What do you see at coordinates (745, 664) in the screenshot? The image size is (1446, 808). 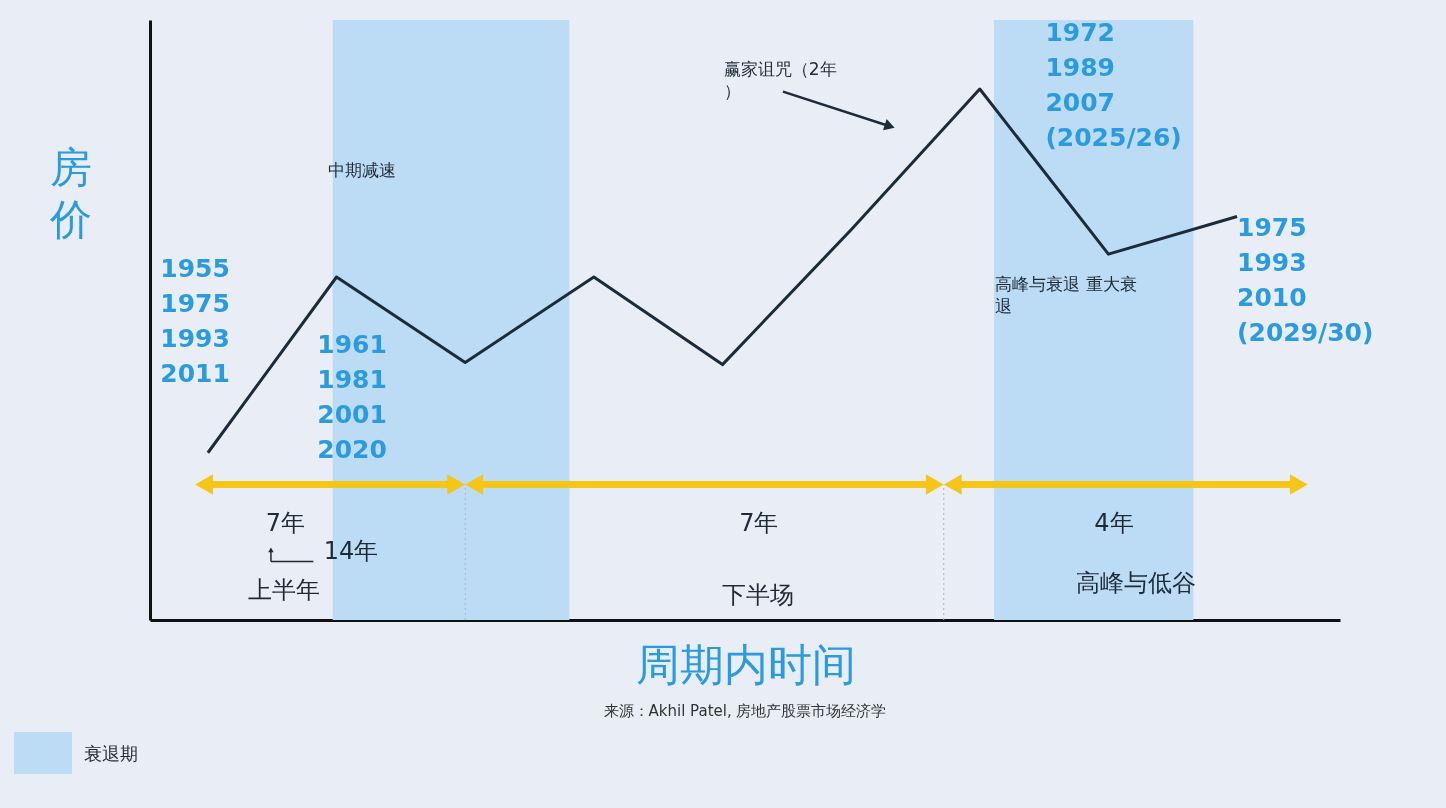 I see `x-axis-title: 周期内时间` at bounding box center [745, 664].